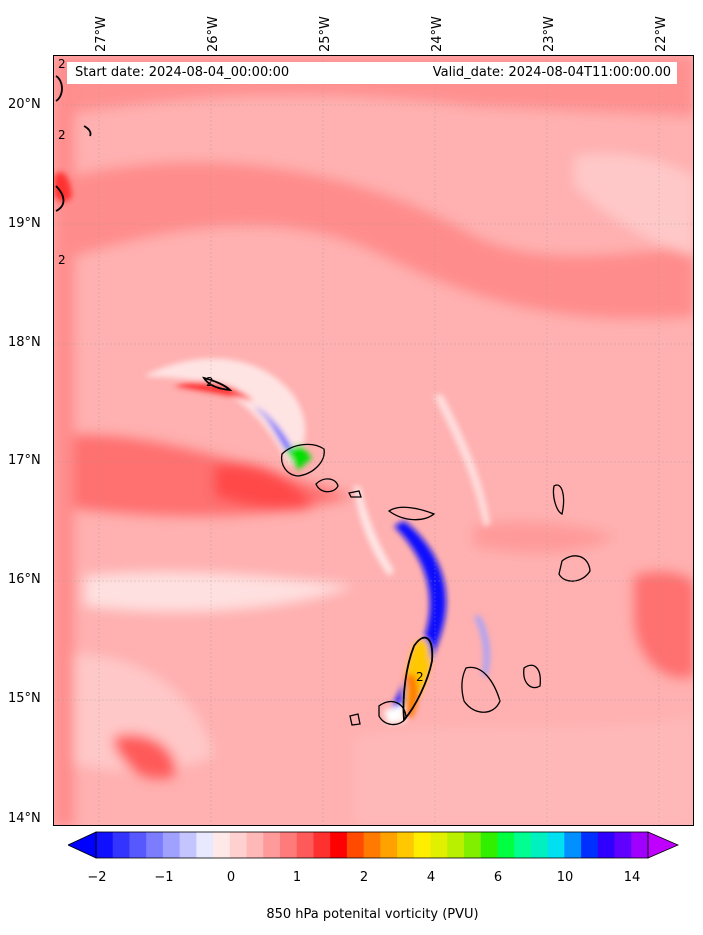 The height and width of the screenshot is (935, 703). Describe the element at coordinates (164, 877) in the screenshot. I see `colorbar-tick: −1` at that location.